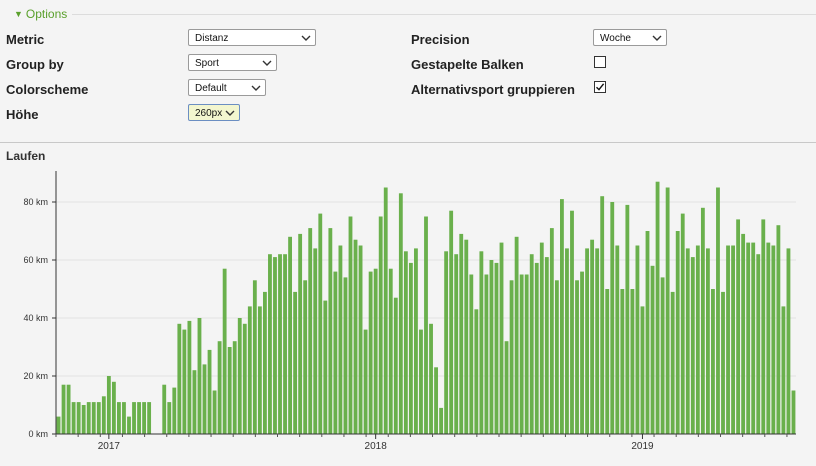 The width and height of the screenshot is (816, 466). I want to click on chart-title: Laufen, so click(26, 156).